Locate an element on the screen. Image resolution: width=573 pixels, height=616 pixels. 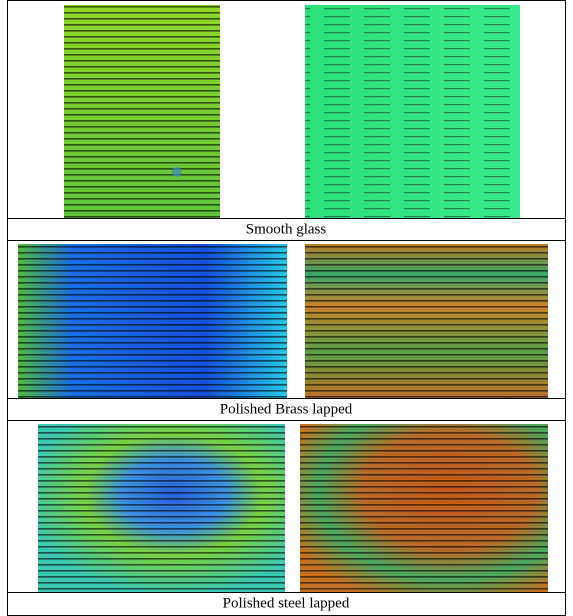
caption: Polished steel lapped is located at coordinates (286, 603).